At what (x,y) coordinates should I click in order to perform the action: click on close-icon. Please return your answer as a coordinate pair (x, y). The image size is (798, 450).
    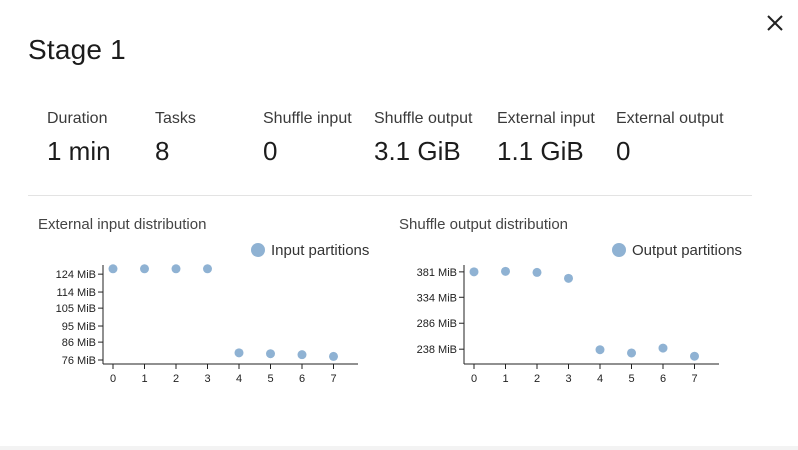
    Looking at the image, I should click on (775, 23).